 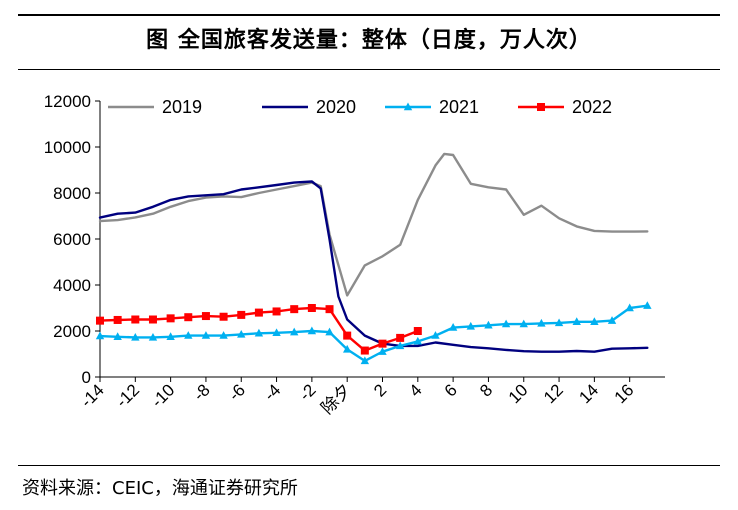 I want to click on x-tick-label: -2, so click(x=308, y=392).